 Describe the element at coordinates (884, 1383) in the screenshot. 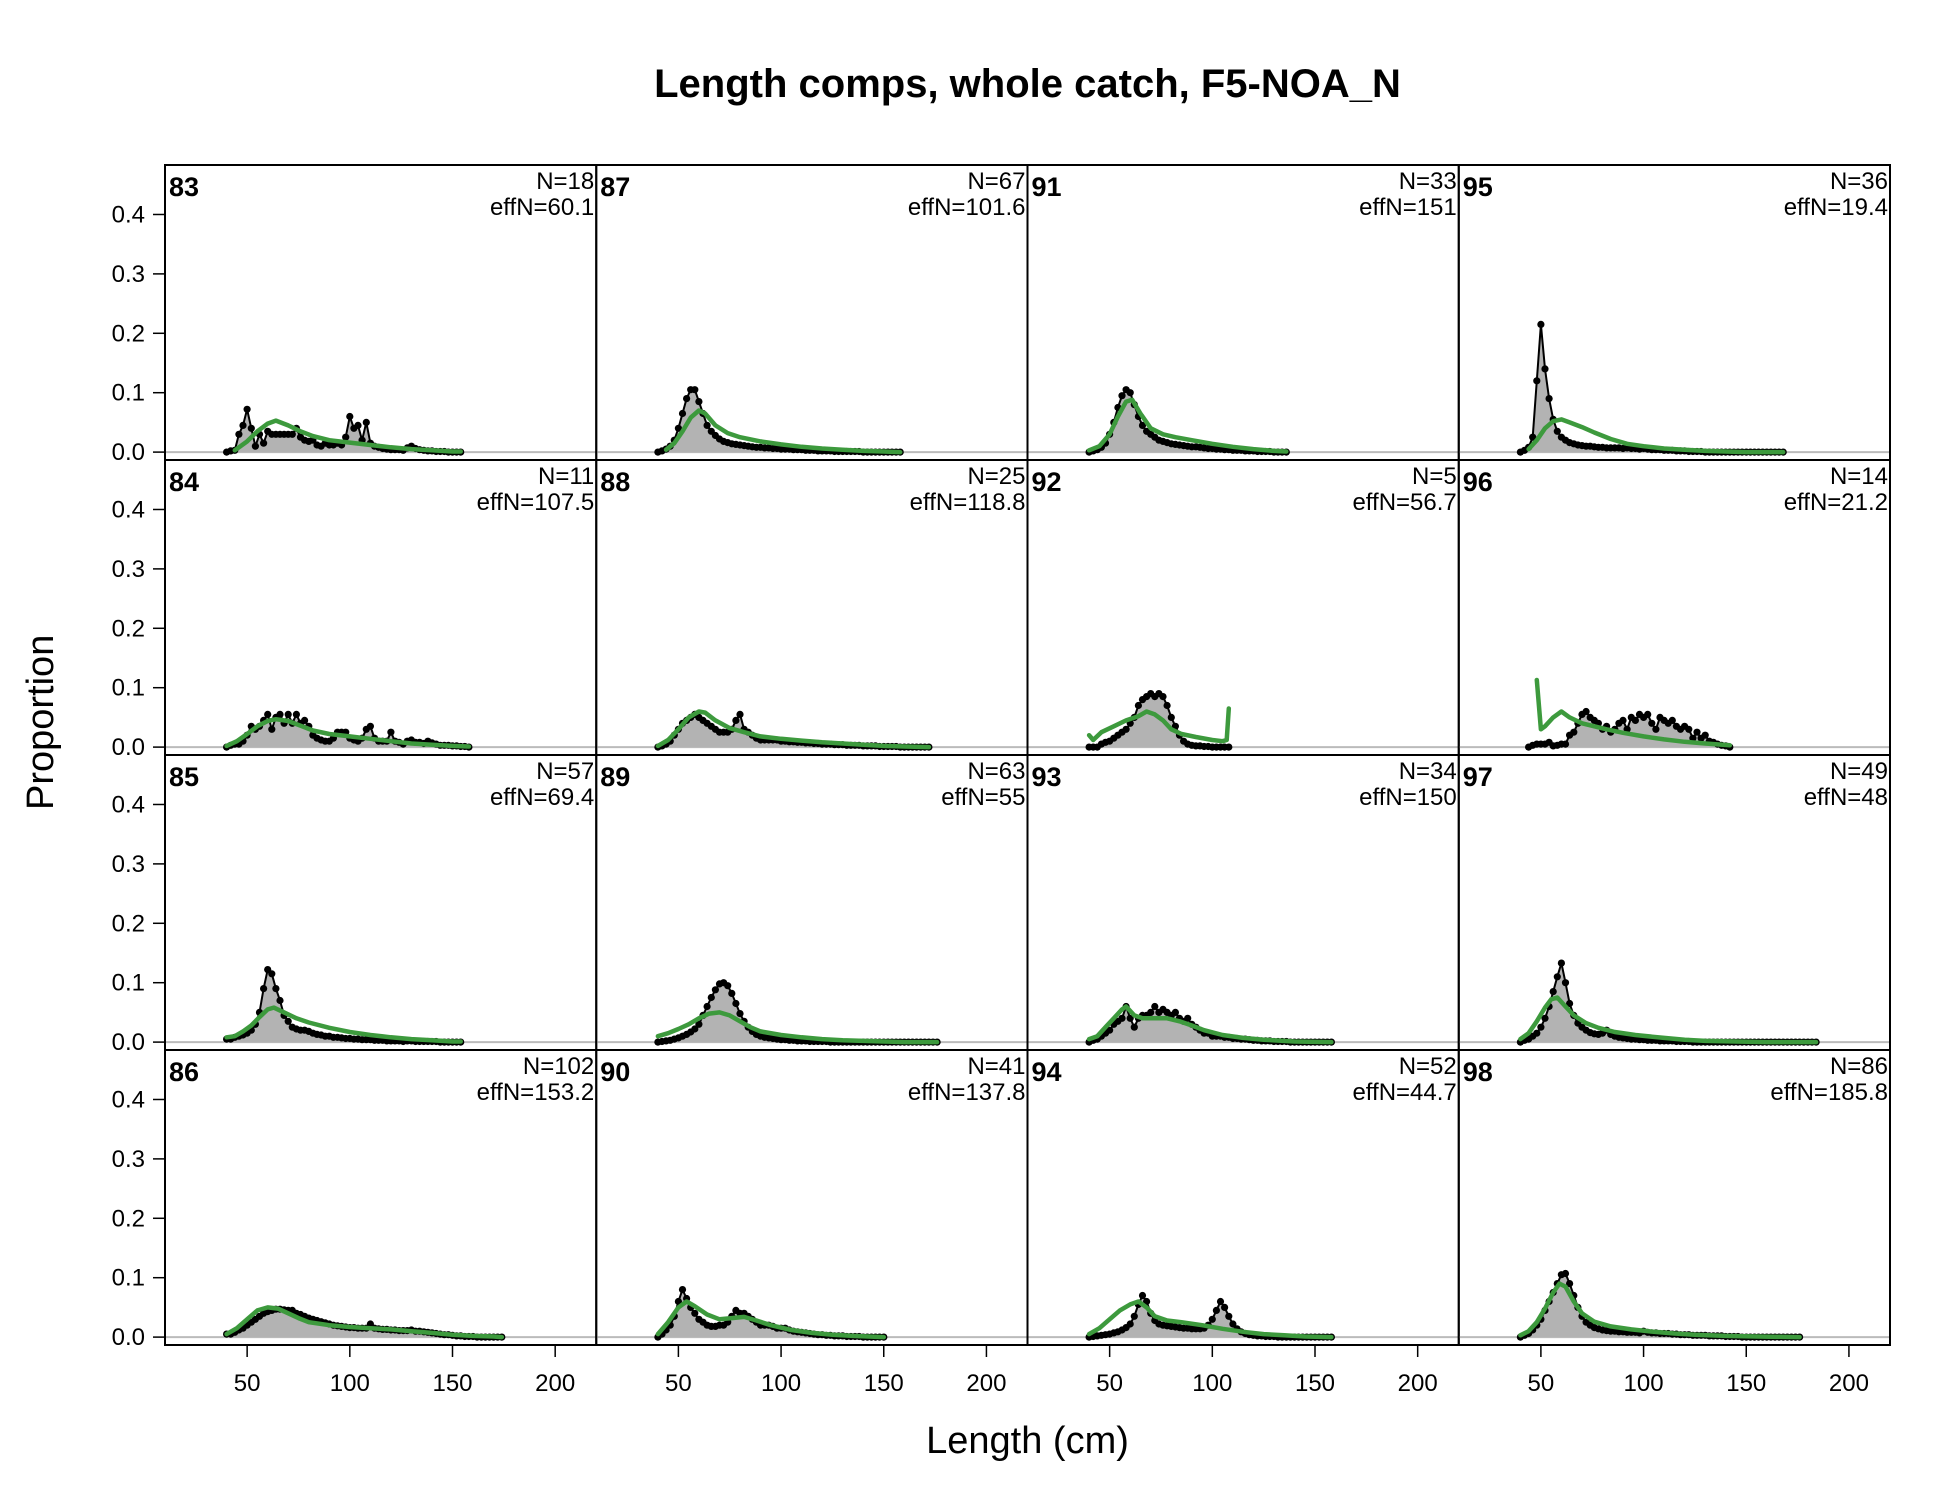

I see `panel-90-xtick-label-150: 150` at that location.